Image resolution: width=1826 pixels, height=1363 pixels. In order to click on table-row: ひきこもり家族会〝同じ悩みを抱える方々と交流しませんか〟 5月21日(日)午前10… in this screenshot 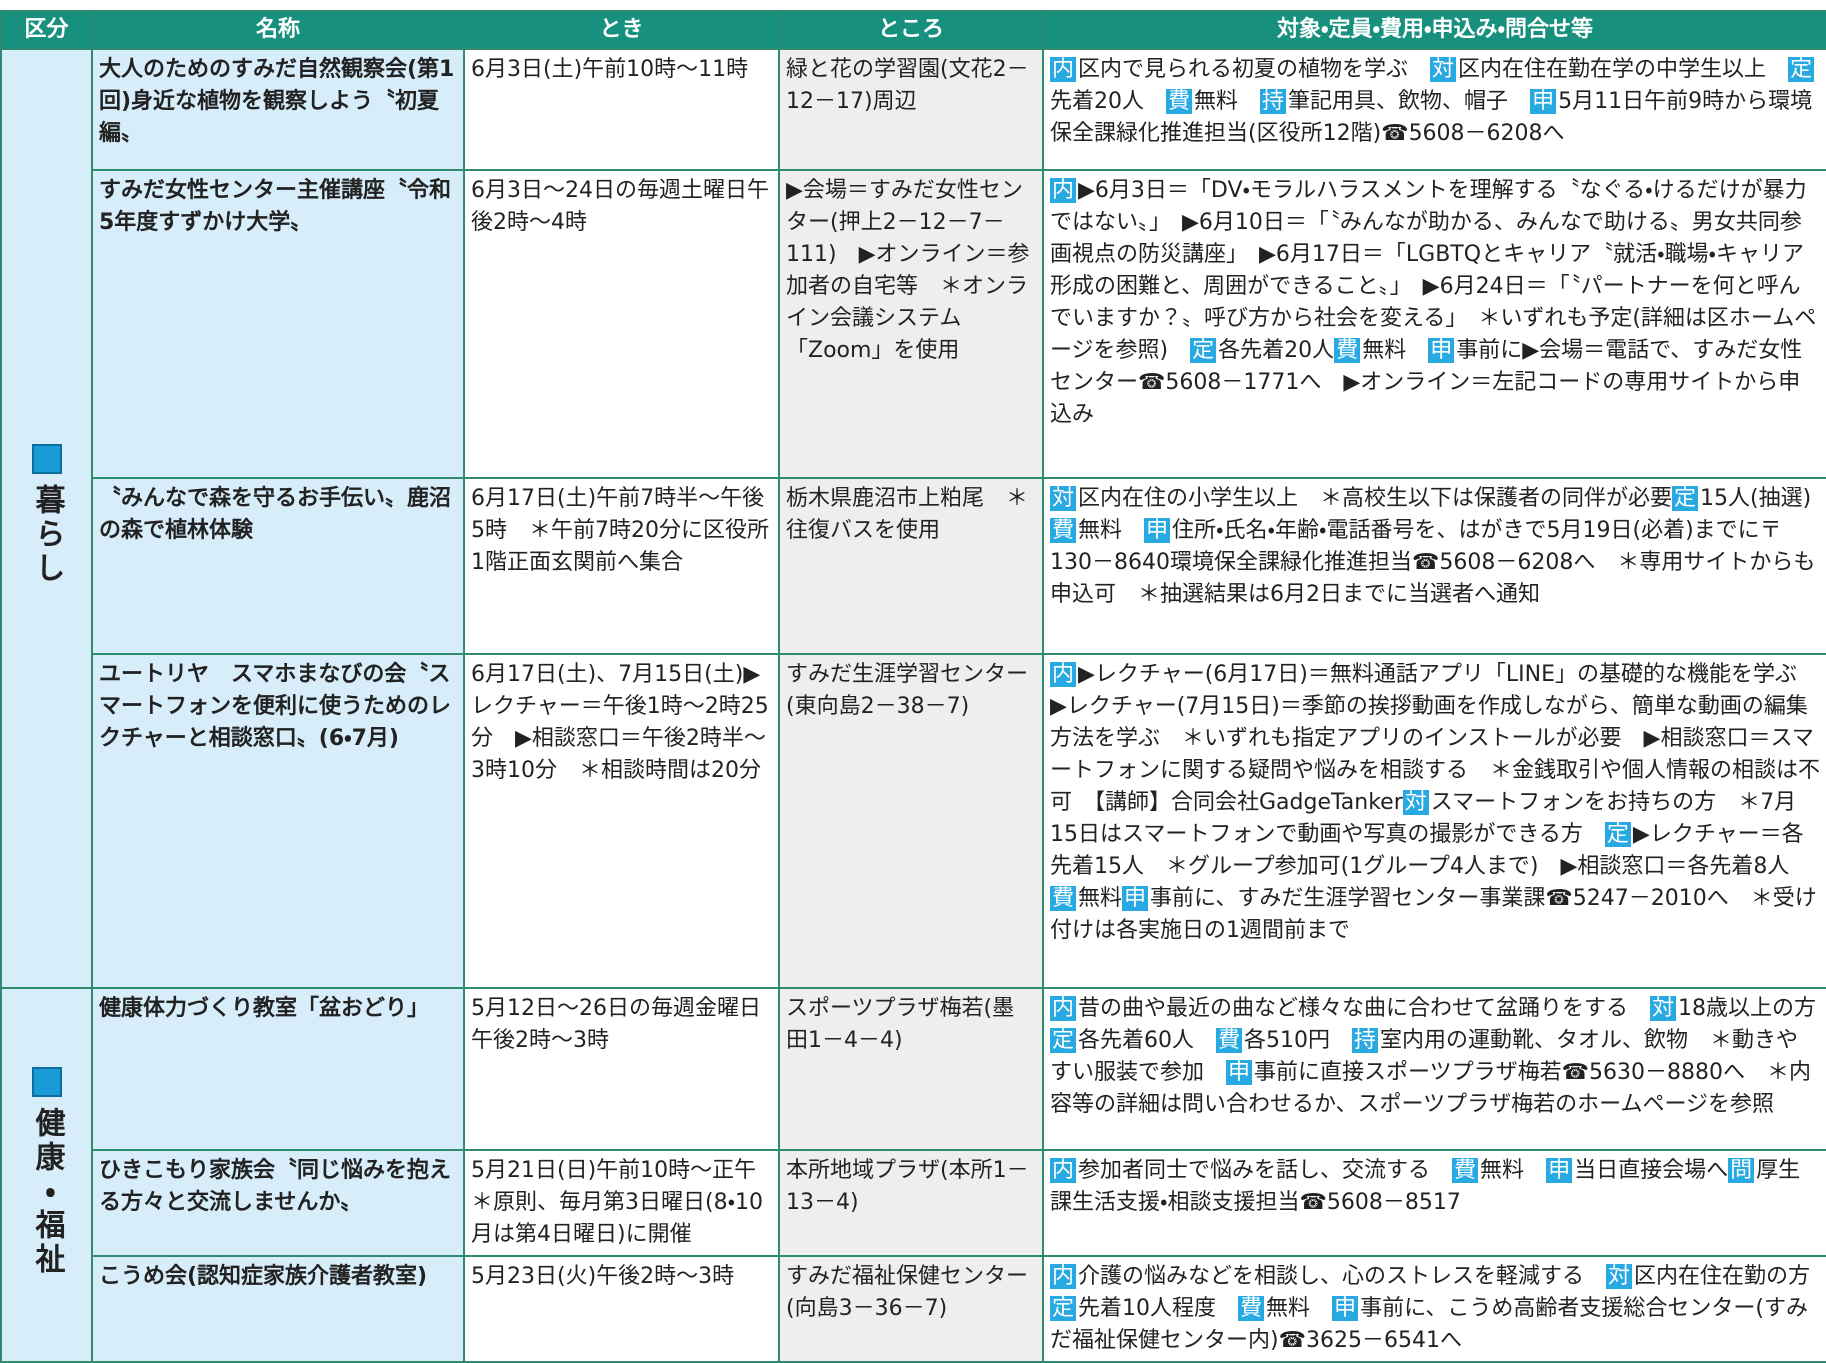, I will do `click(913, 1203)`.